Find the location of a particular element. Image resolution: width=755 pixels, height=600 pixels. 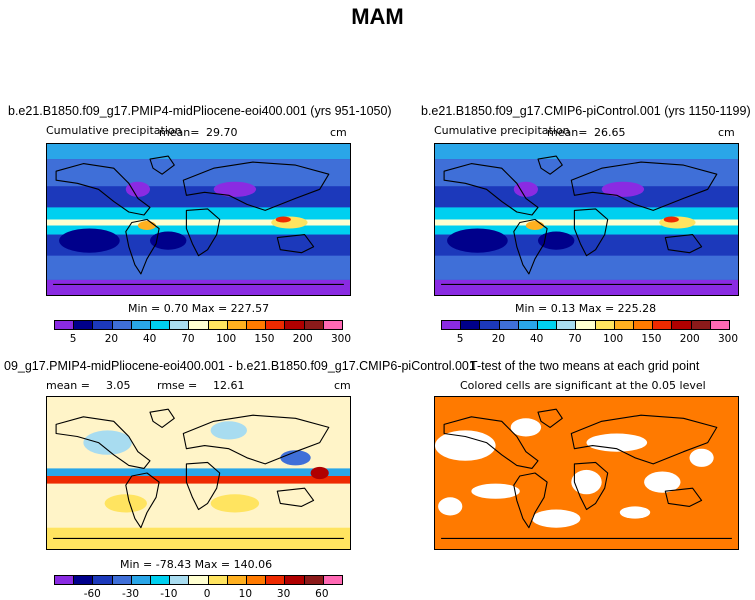

map-ttest is located at coordinates (586, 473).